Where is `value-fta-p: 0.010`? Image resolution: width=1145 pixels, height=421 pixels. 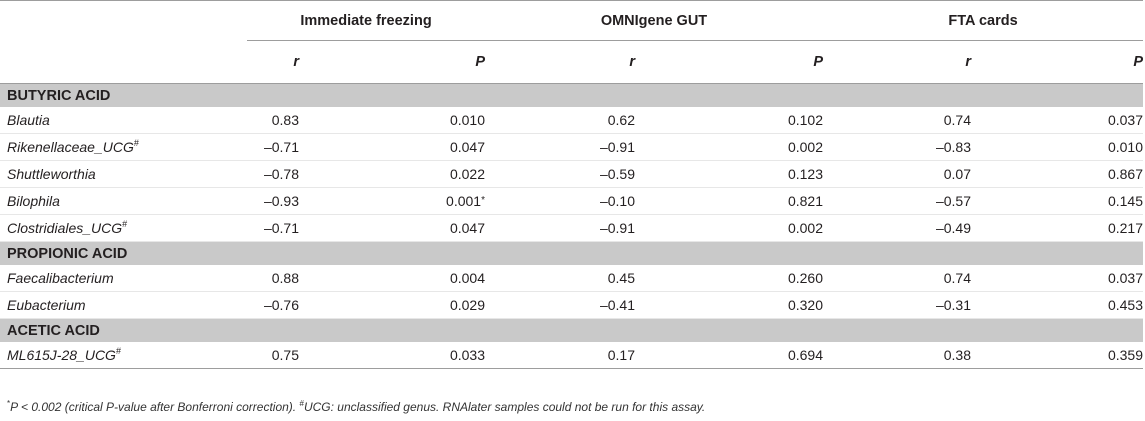 value-fta-p: 0.010 is located at coordinates (1125, 147).